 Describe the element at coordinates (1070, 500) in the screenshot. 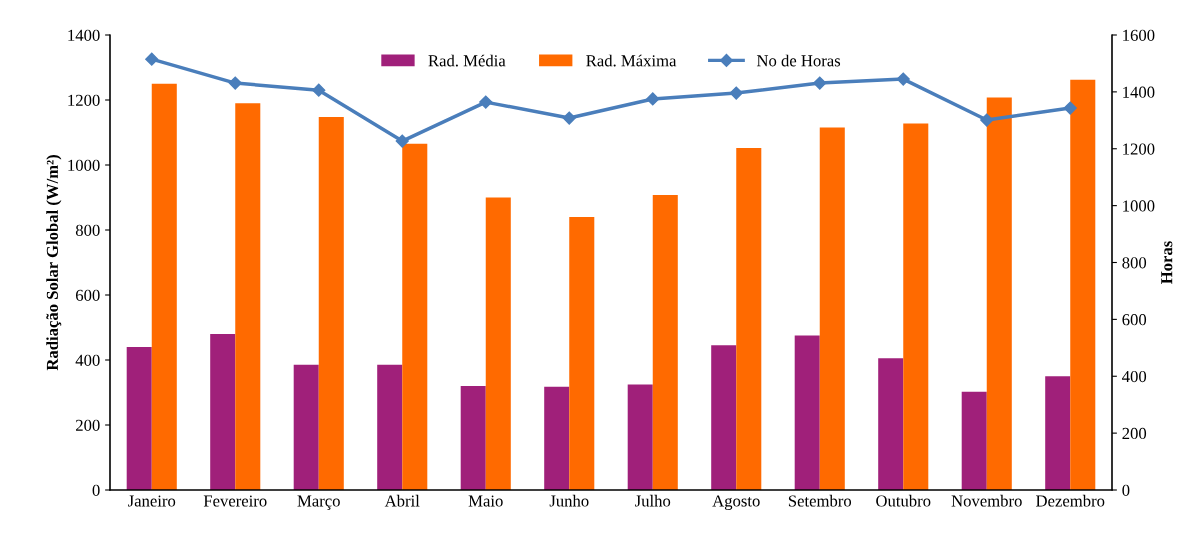

I see `x-tick-label: Dezembro` at that location.